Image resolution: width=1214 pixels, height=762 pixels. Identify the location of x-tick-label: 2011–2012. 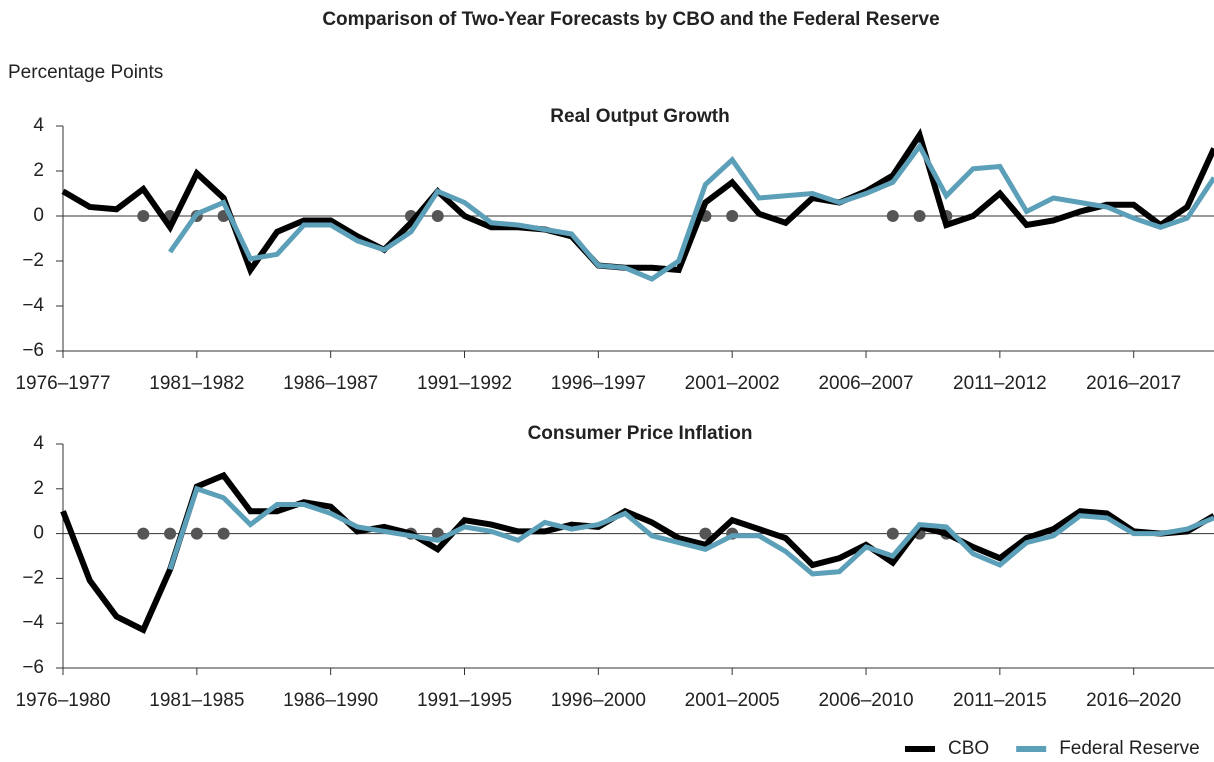
(1000, 383).